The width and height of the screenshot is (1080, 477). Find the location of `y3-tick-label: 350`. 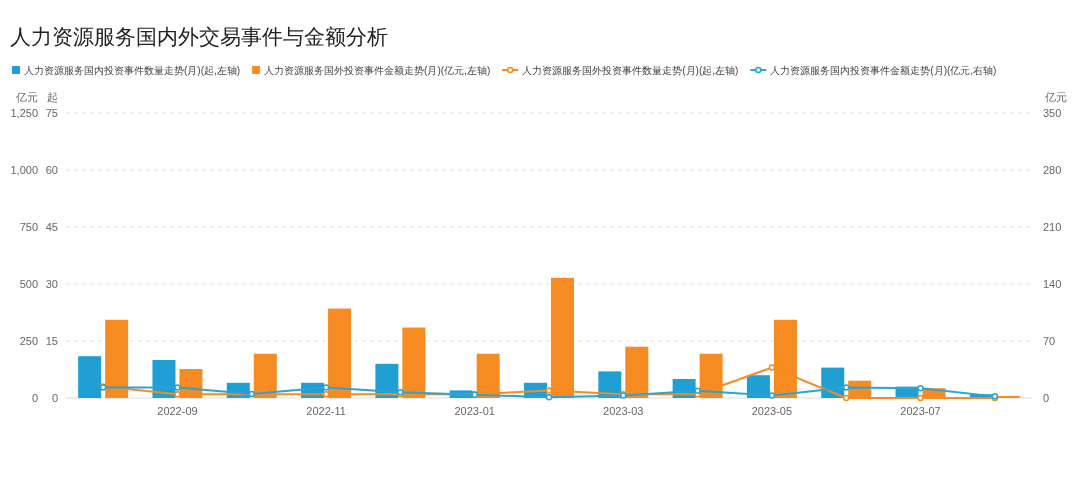

y3-tick-label: 350 is located at coordinates (1052, 113).